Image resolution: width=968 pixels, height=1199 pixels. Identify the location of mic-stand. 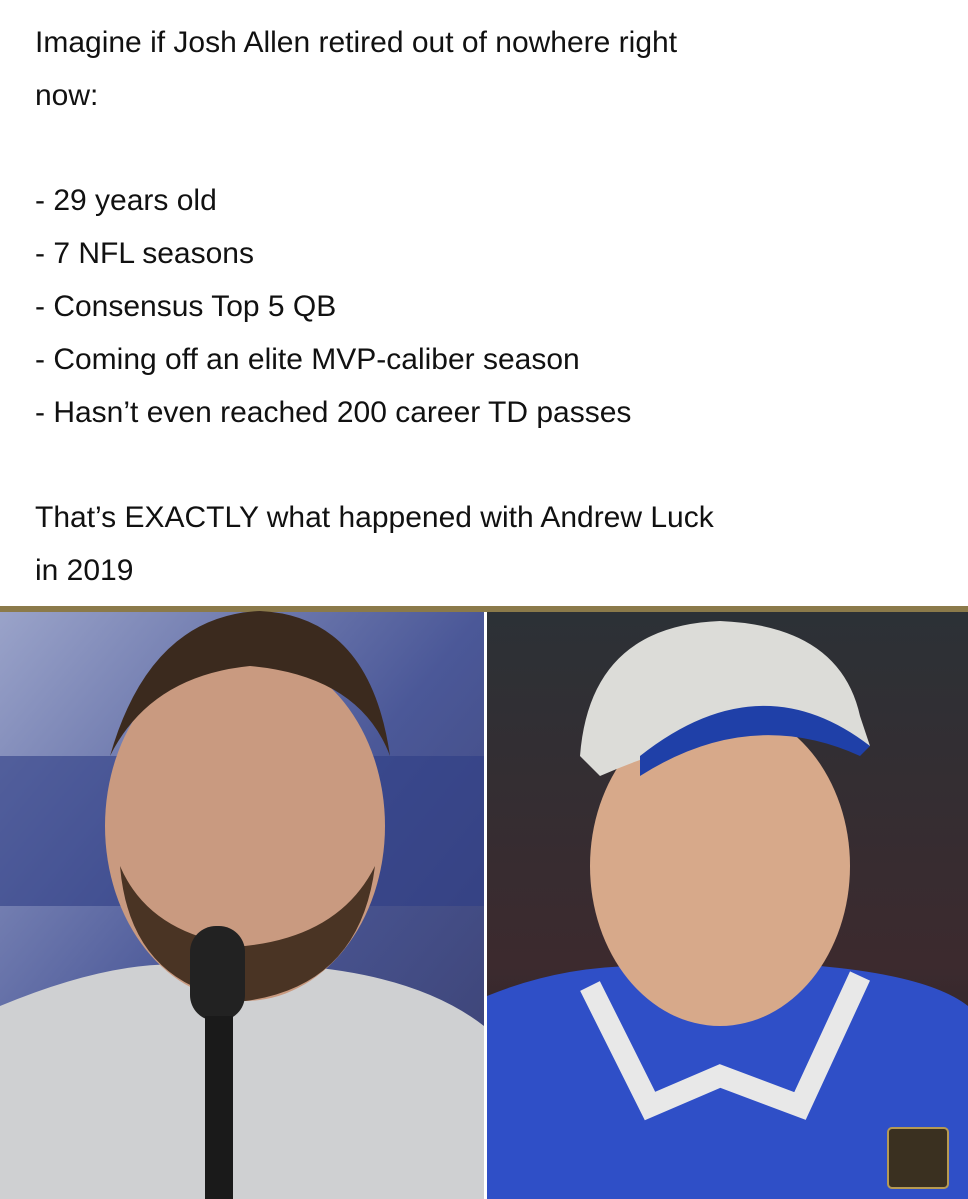
(219, 1107).